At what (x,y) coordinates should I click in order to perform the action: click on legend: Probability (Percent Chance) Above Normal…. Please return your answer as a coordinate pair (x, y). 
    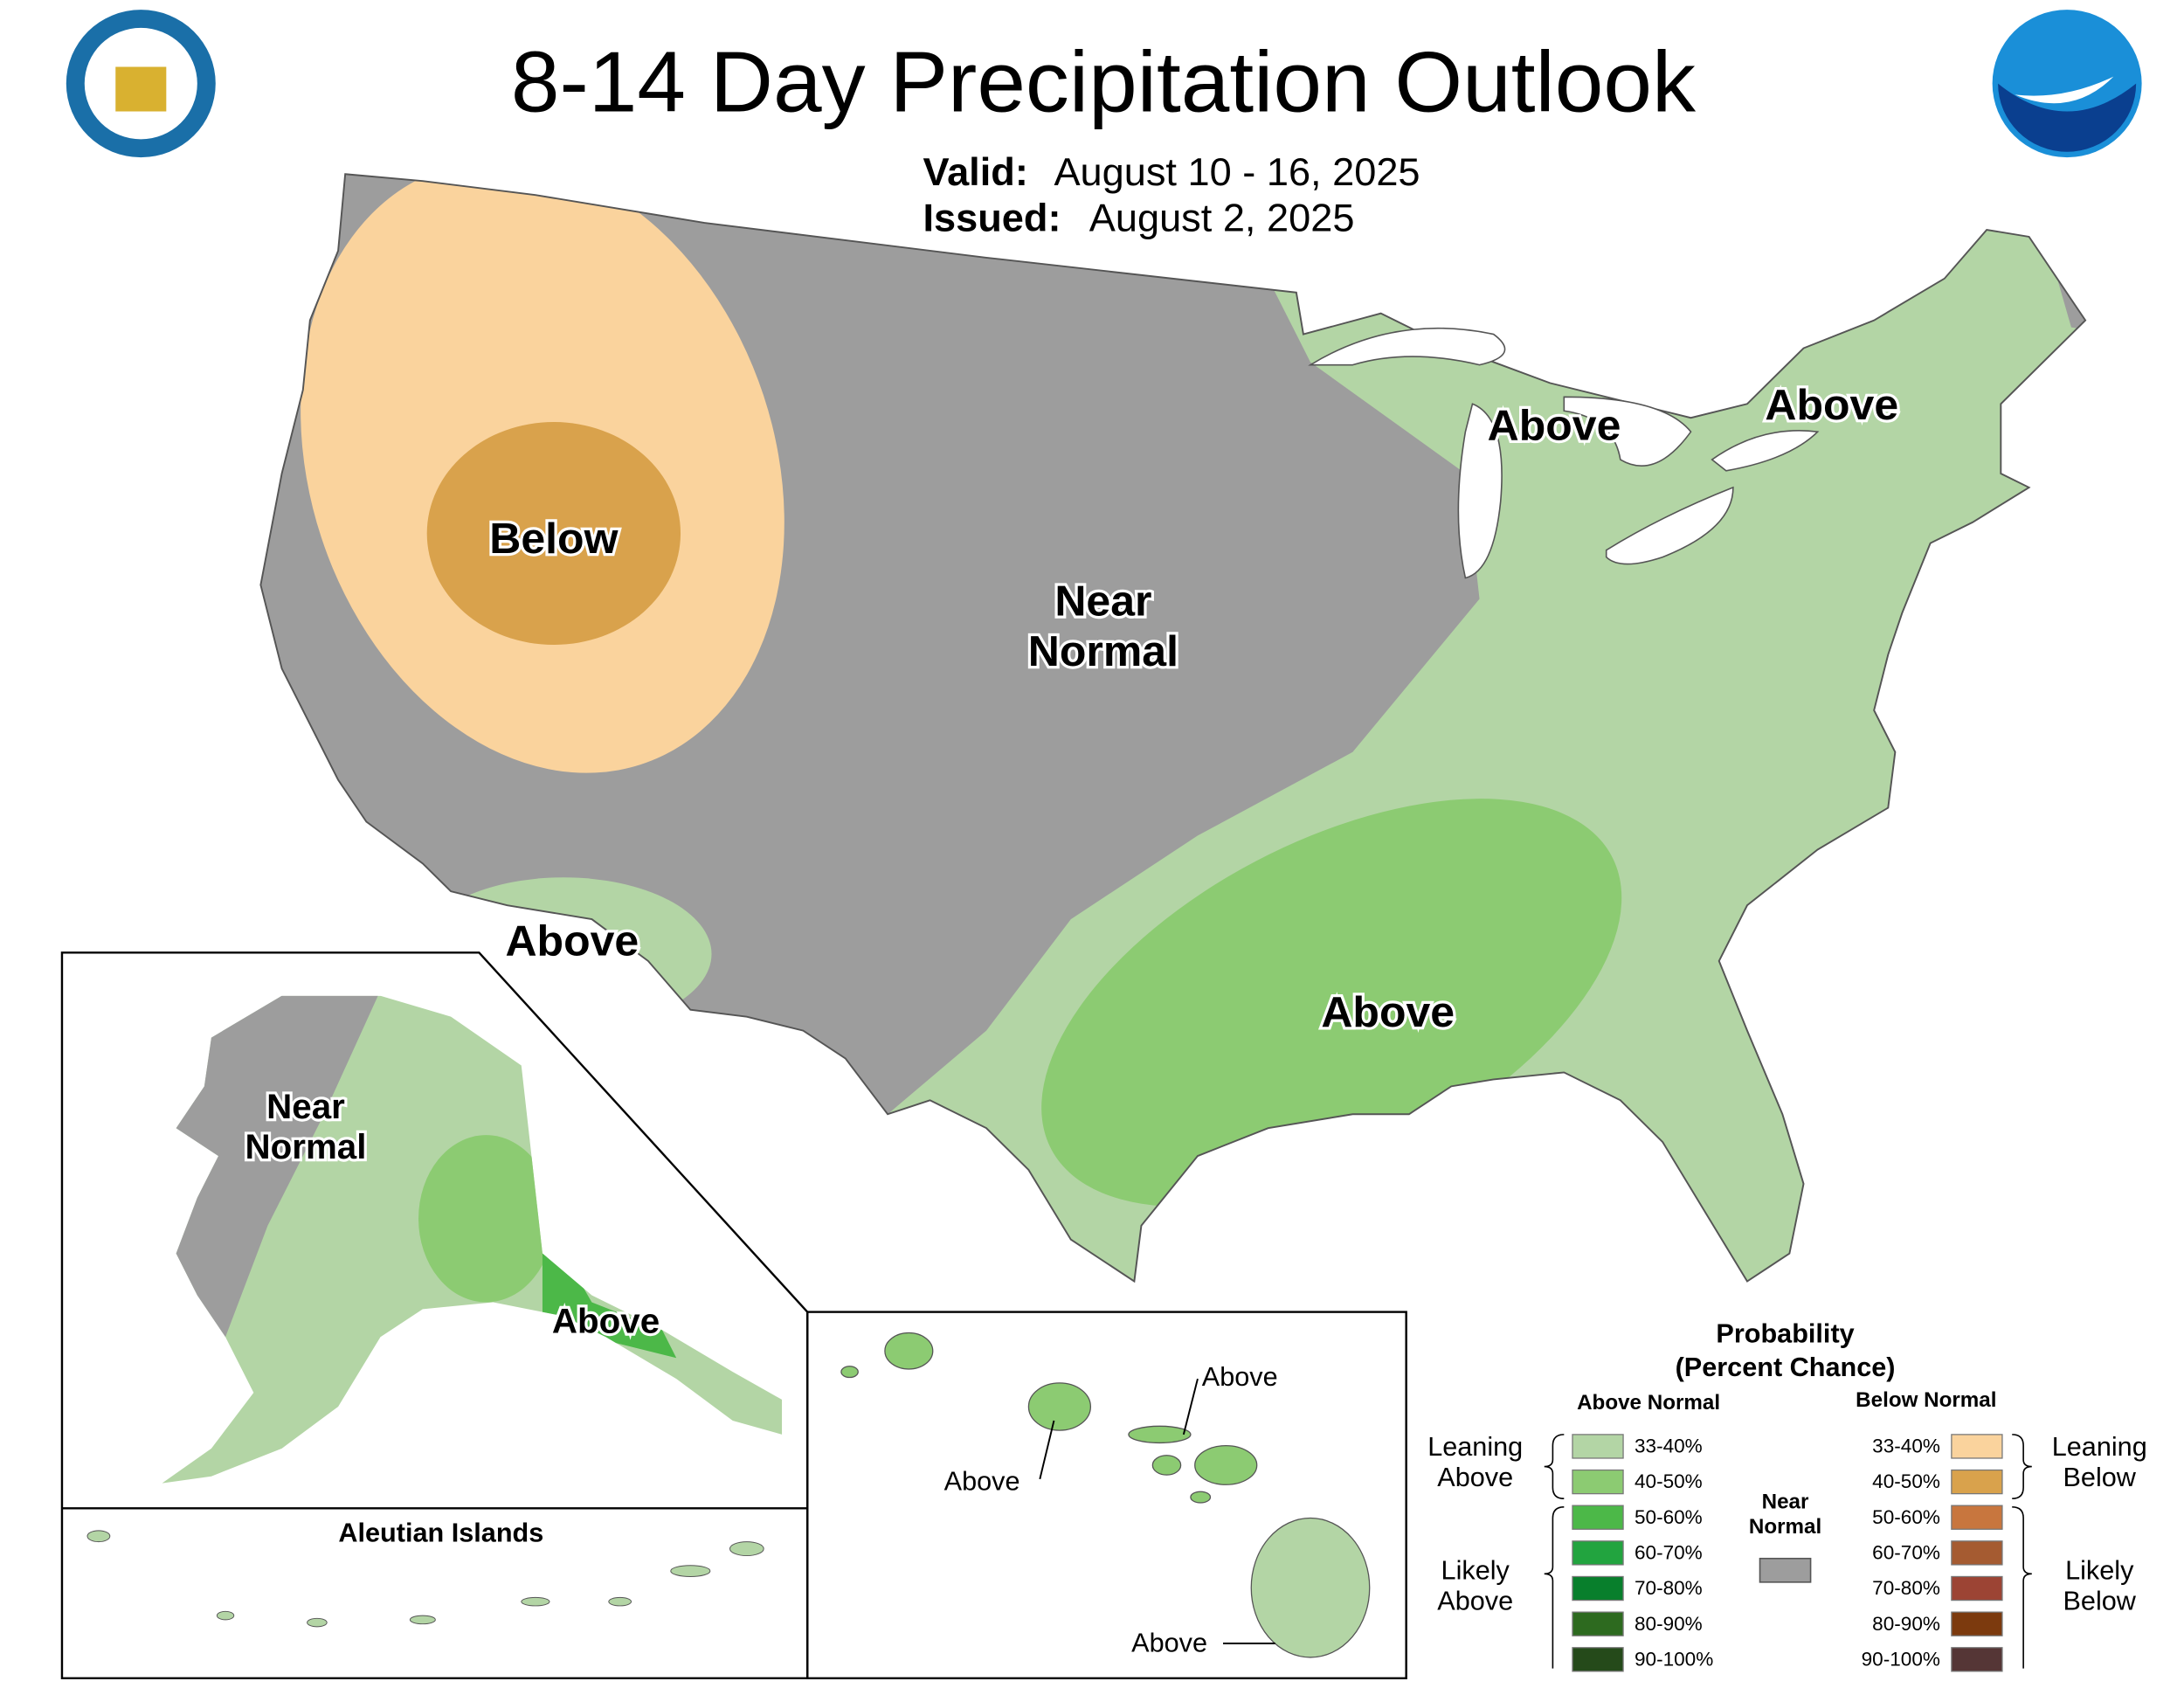
    Looking at the image, I should click on (1787, 1495).